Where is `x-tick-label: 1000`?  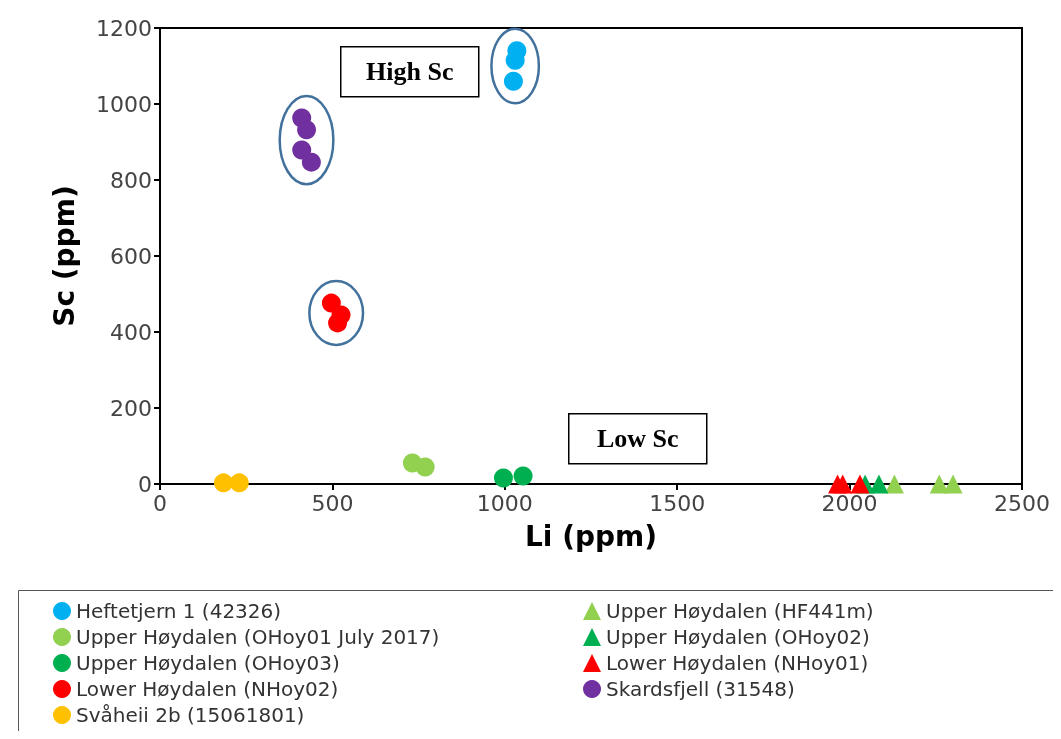 x-tick-label: 1000 is located at coordinates (504, 503).